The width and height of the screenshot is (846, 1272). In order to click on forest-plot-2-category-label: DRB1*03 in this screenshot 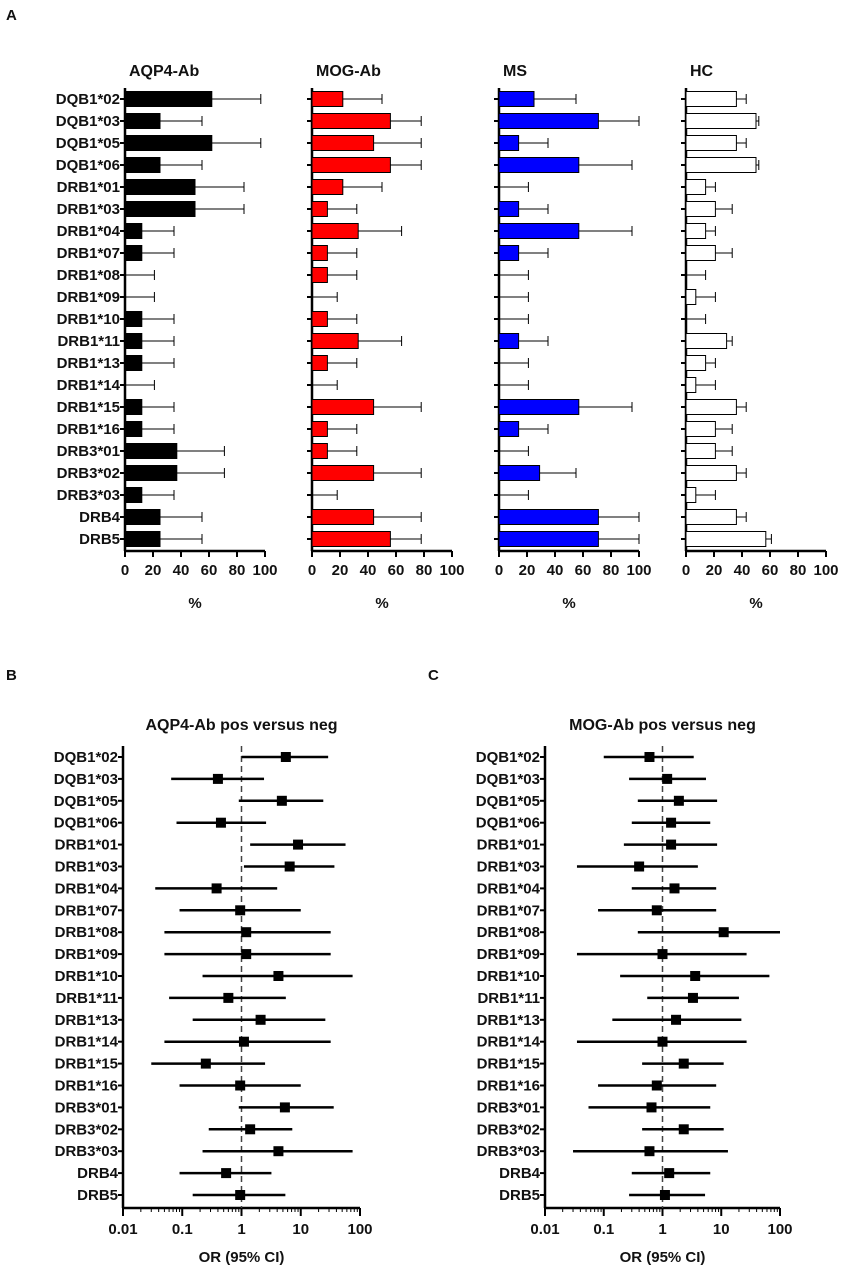, I will do `click(508, 867)`.